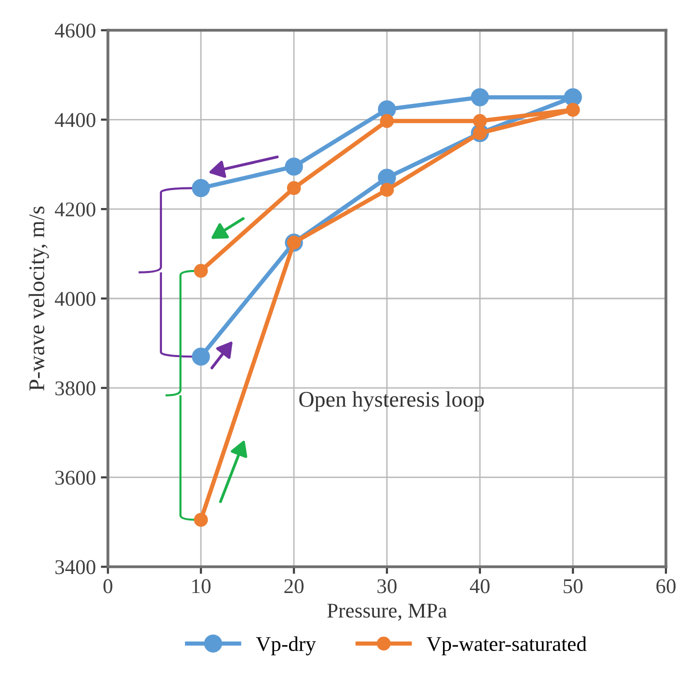  I want to click on x-tick-label: 60, so click(666, 586).